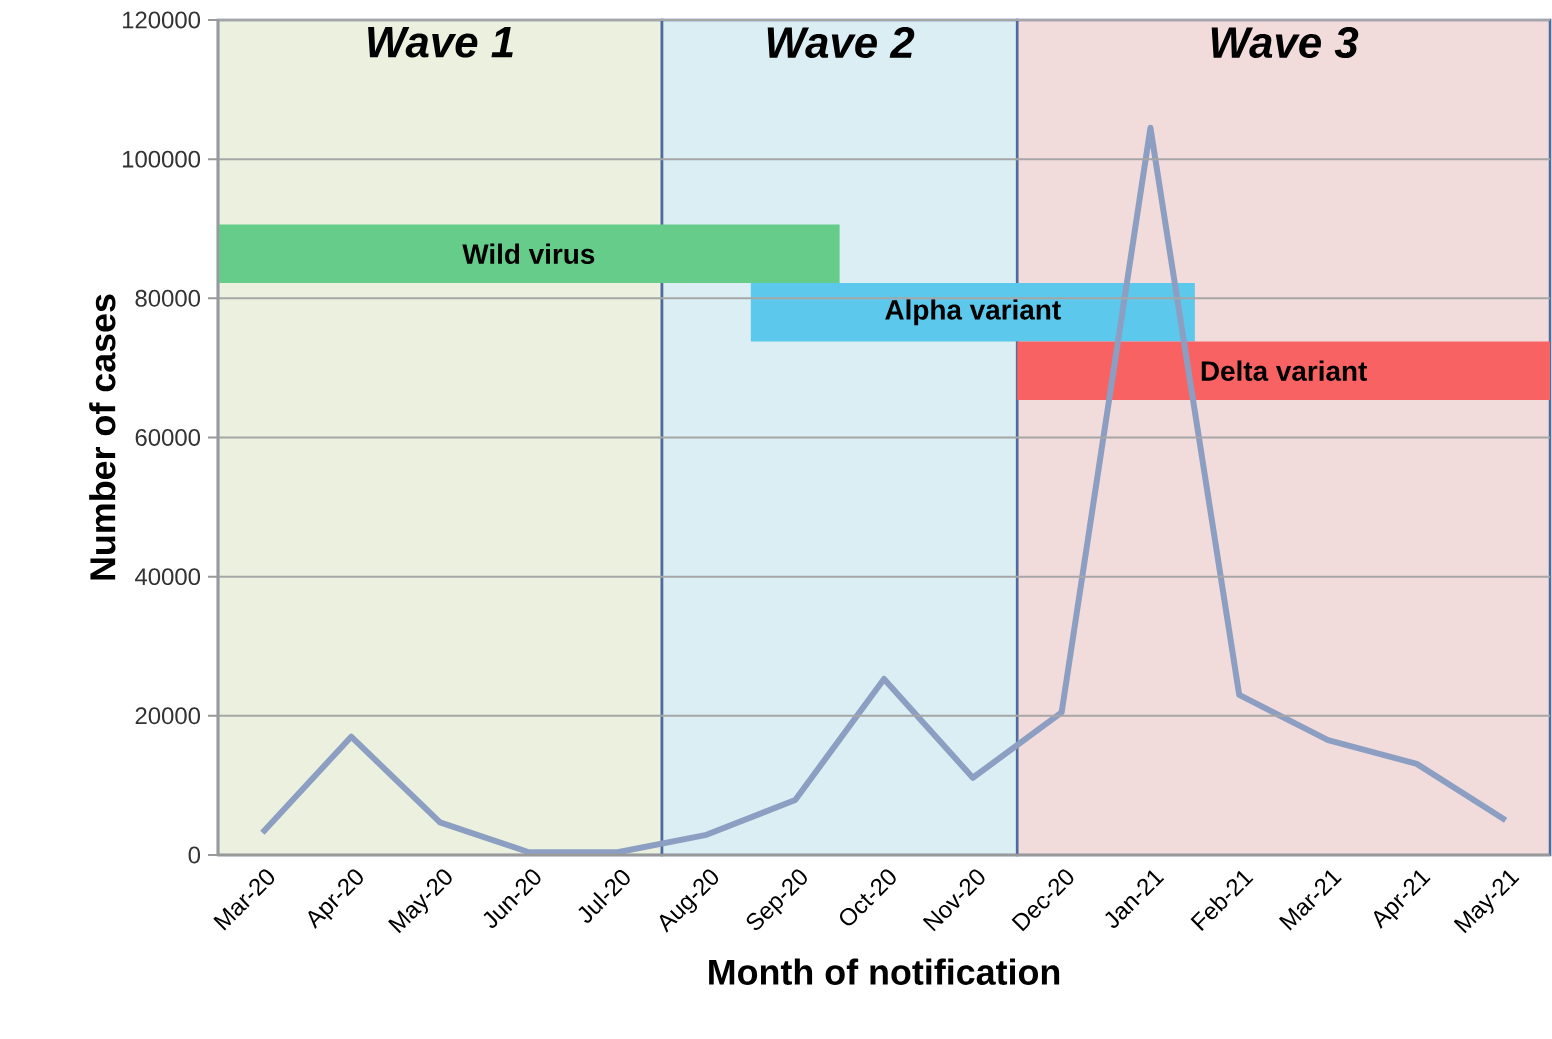 The height and width of the screenshot is (1039, 1552). Describe the element at coordinates (973, 312) in the screenshot. I see `band-label: Alpha variant` at that location.